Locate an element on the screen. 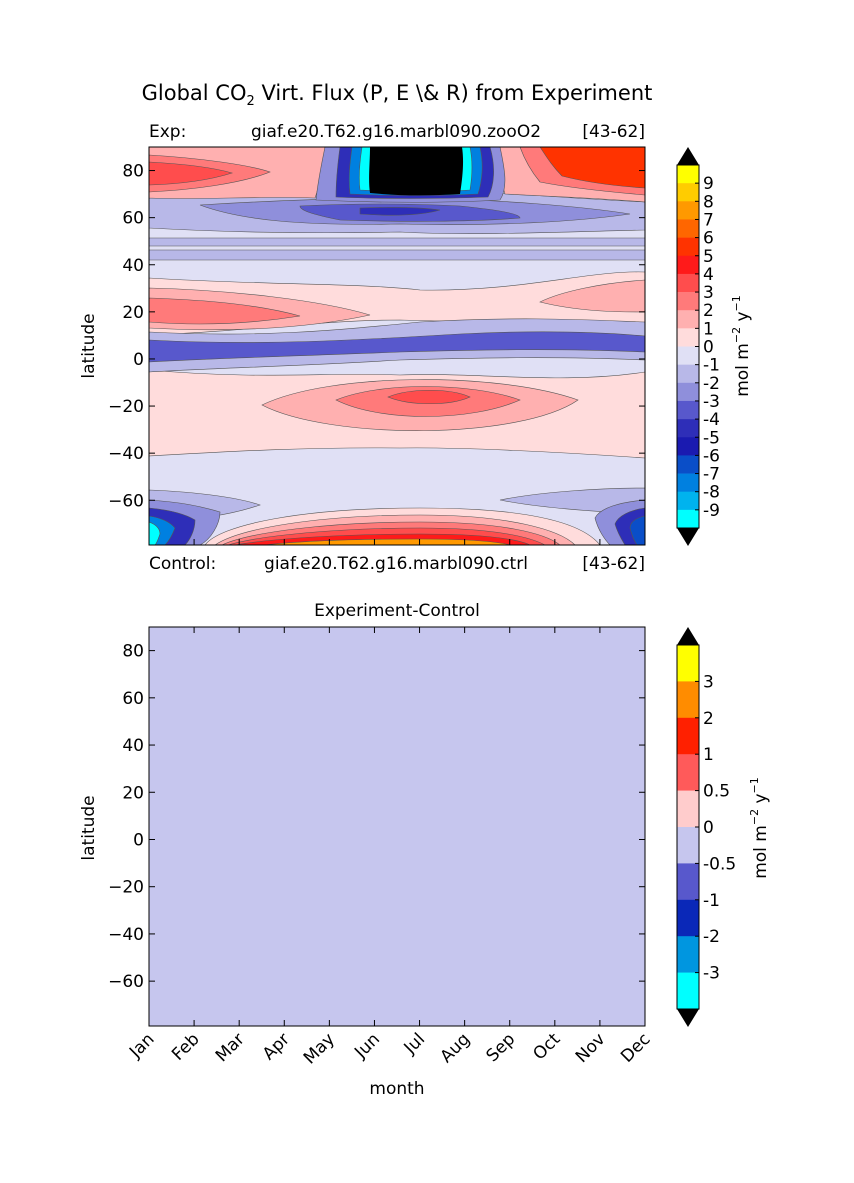 The width and height of the screenshot is (854, 1183). bottom-colorbar-tick-label: 2 is located at coordinates (708, 719).